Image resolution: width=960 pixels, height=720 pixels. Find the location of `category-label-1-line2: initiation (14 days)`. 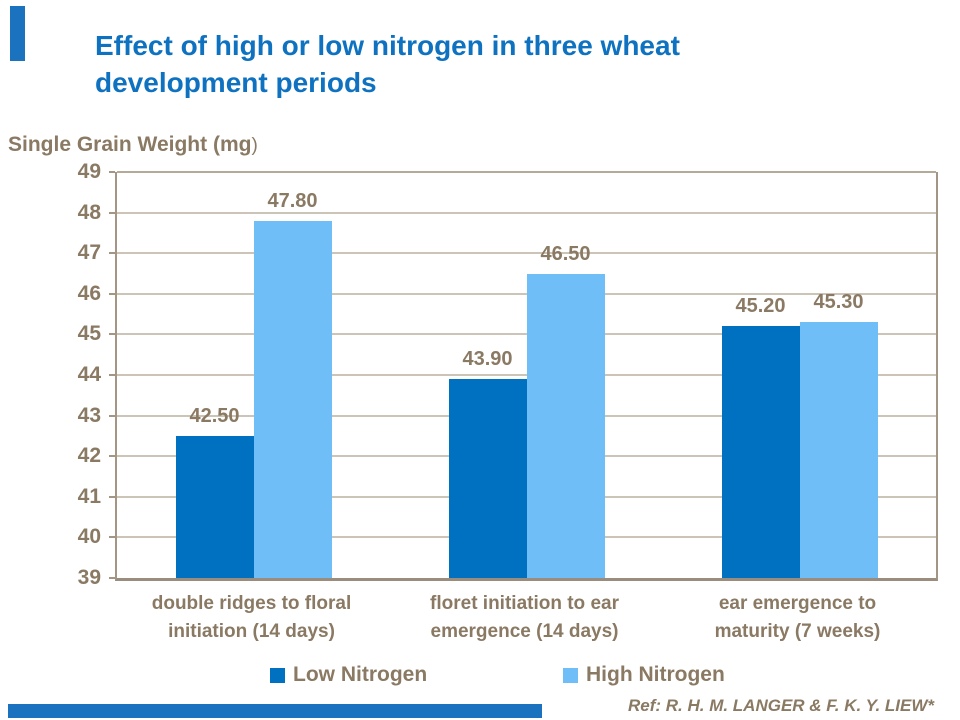

category-label-1-line2: initiation (14 days) is located at coordinates (251, 631).